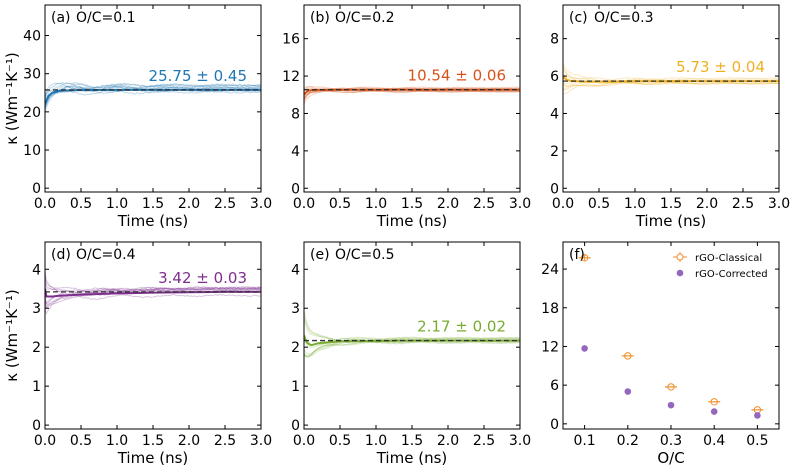 The height and width of the screenshot is (469, 797). What do you see at coordinates (670, 458) in the screenshot?
I see `x-axis-title: O/C` at bounding box center [670, 458].